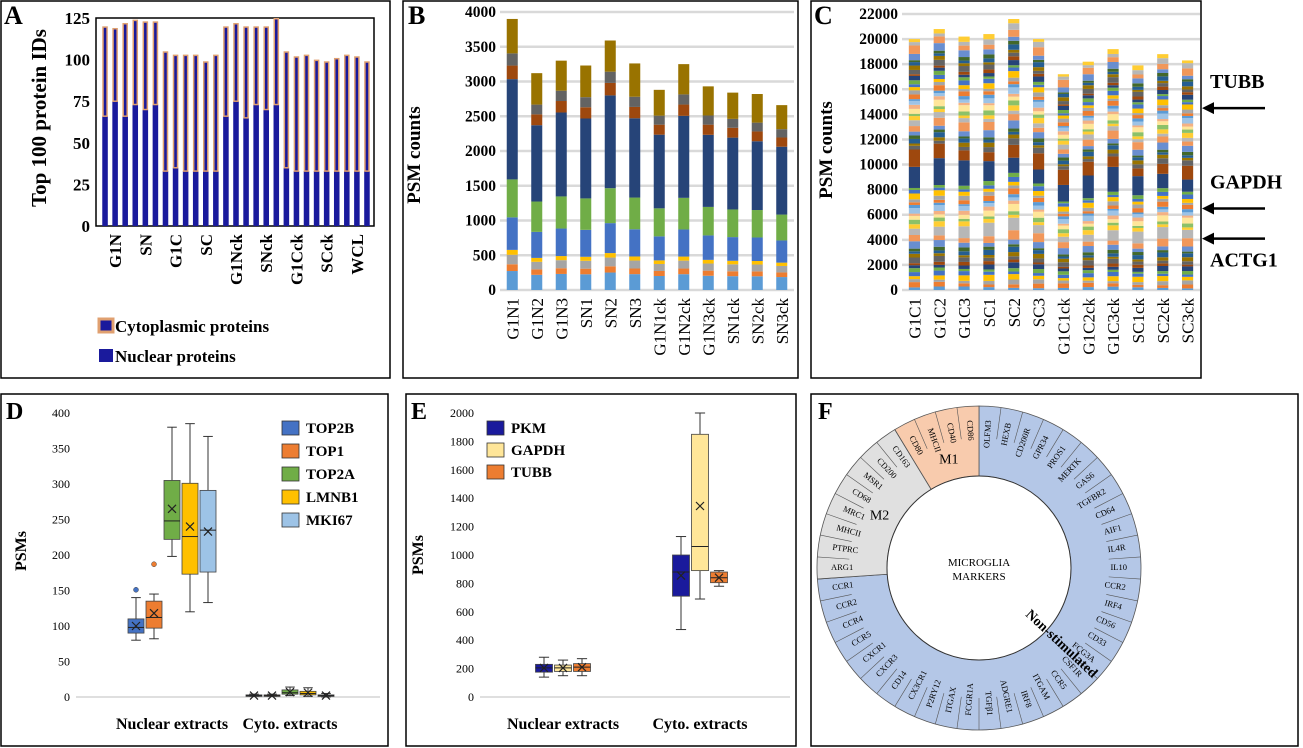  I want to click on xtick-label: G1N2ck, so click(684, 327).